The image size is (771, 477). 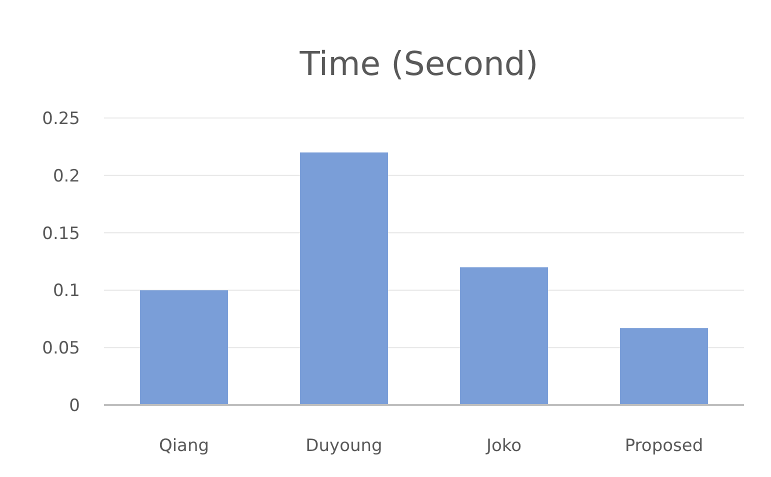 I want to click on x-tick-label: Joko, so click(x=503, y=446).